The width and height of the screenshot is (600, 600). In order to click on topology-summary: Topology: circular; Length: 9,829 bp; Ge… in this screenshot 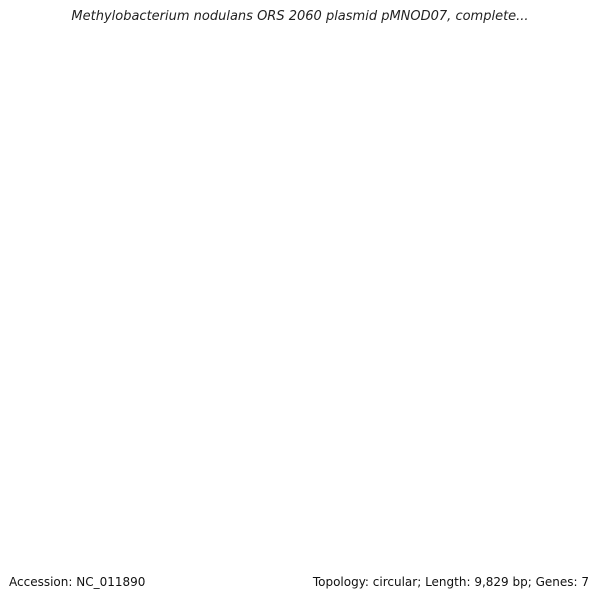, I will do `click(450, 582)`.